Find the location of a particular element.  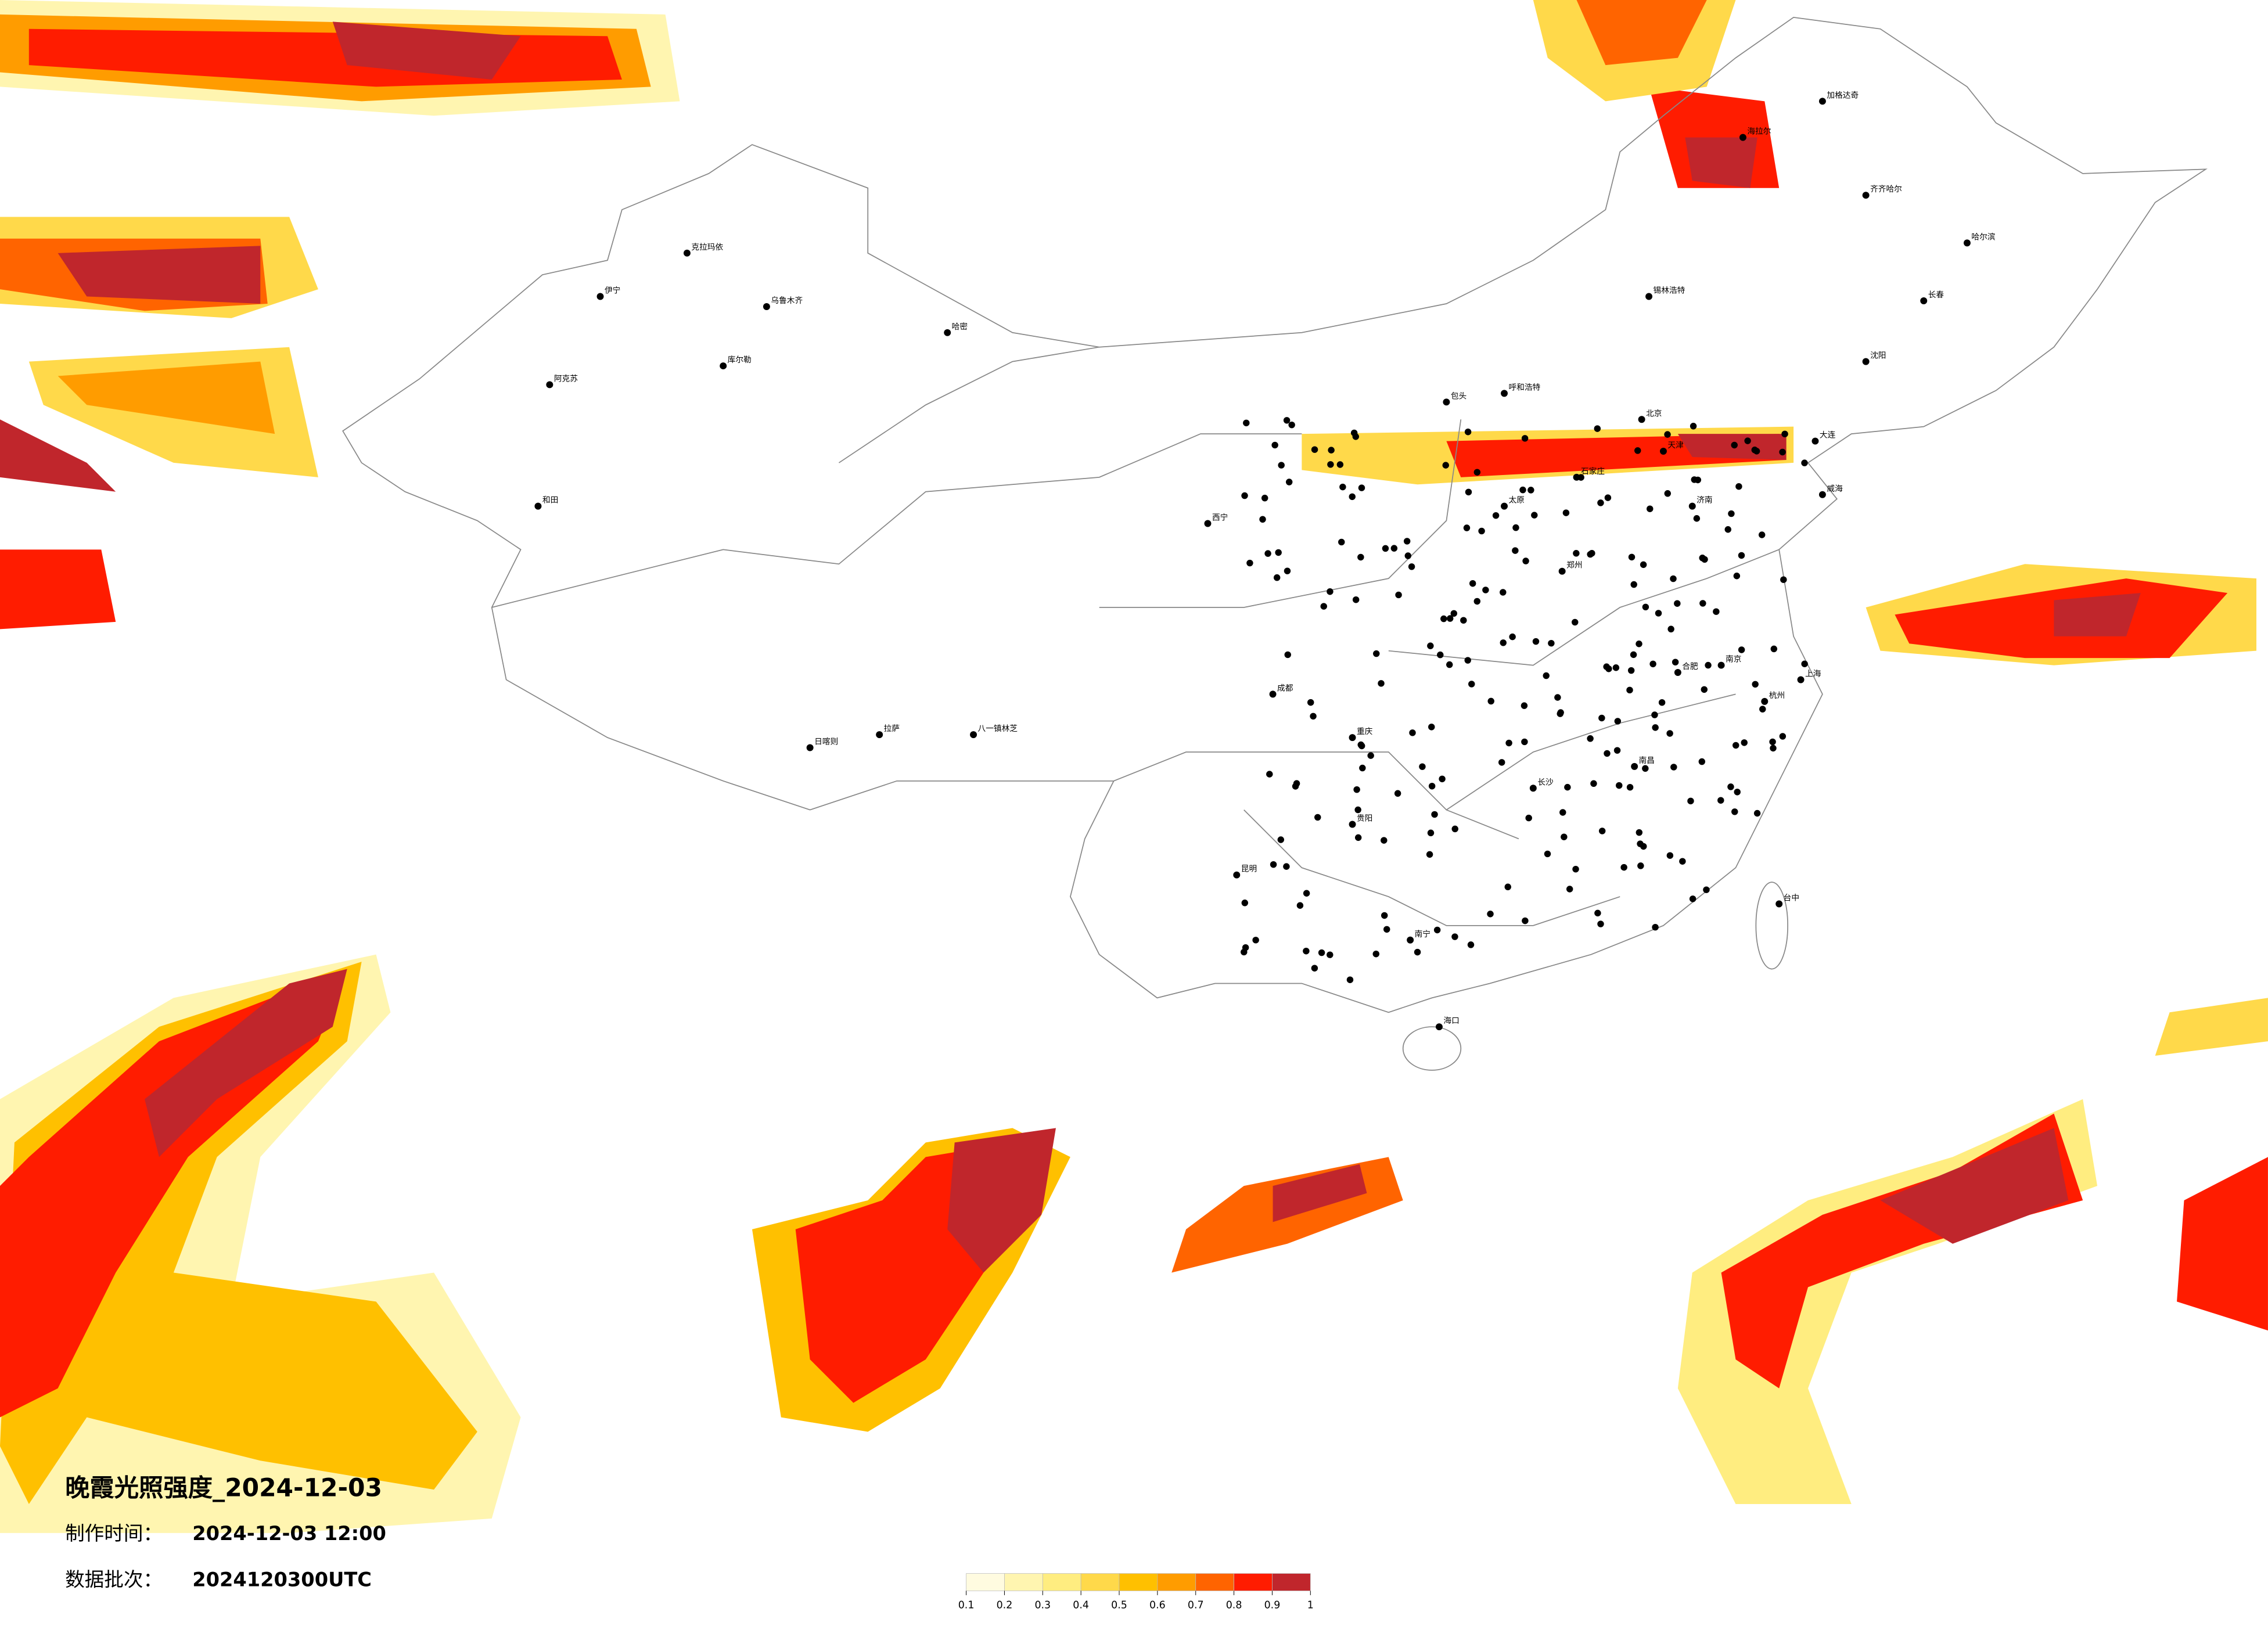

city-label: 哈密 is located at coordinates (960, 327).